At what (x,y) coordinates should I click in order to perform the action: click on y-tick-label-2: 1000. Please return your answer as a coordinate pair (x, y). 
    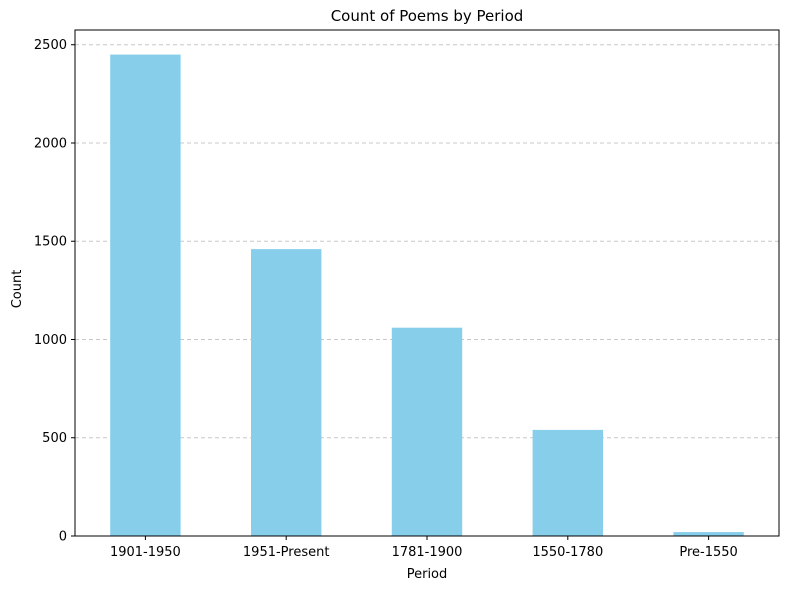
    Looking at the image, I should click on (50, 340).